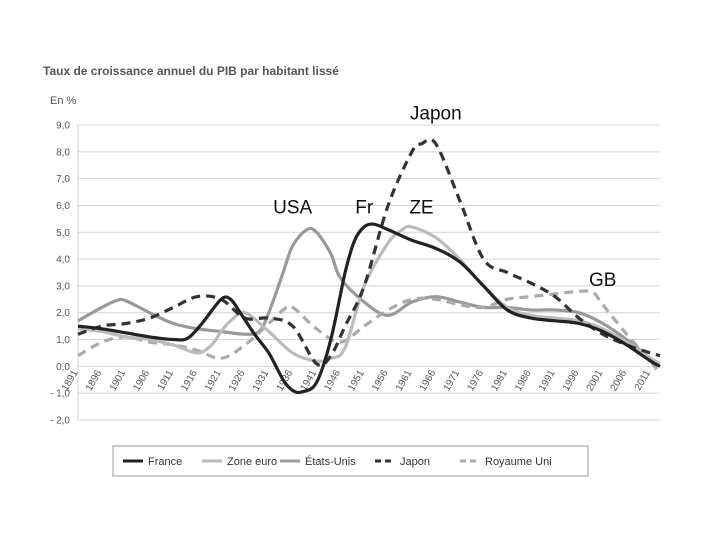 This screenshot has width=720, height=540. What do you see at coordinates (619, 380) in the screenshot?
I see `x-tick-label: 2006` at bounding box center [619, 380].